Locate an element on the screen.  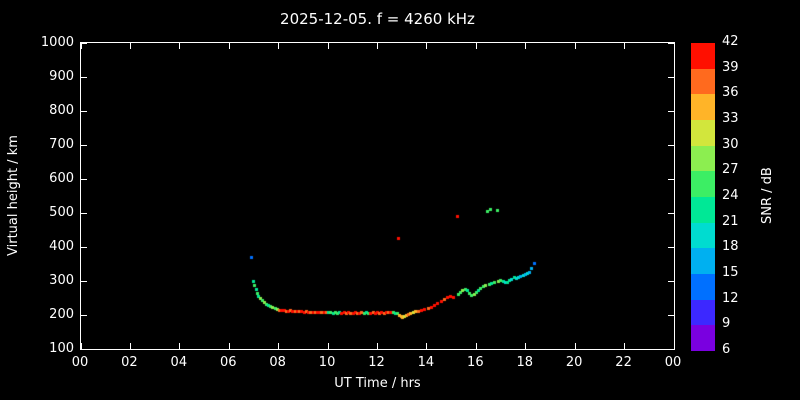
x-tick-label: 08 is located at coordinates (277, 362).